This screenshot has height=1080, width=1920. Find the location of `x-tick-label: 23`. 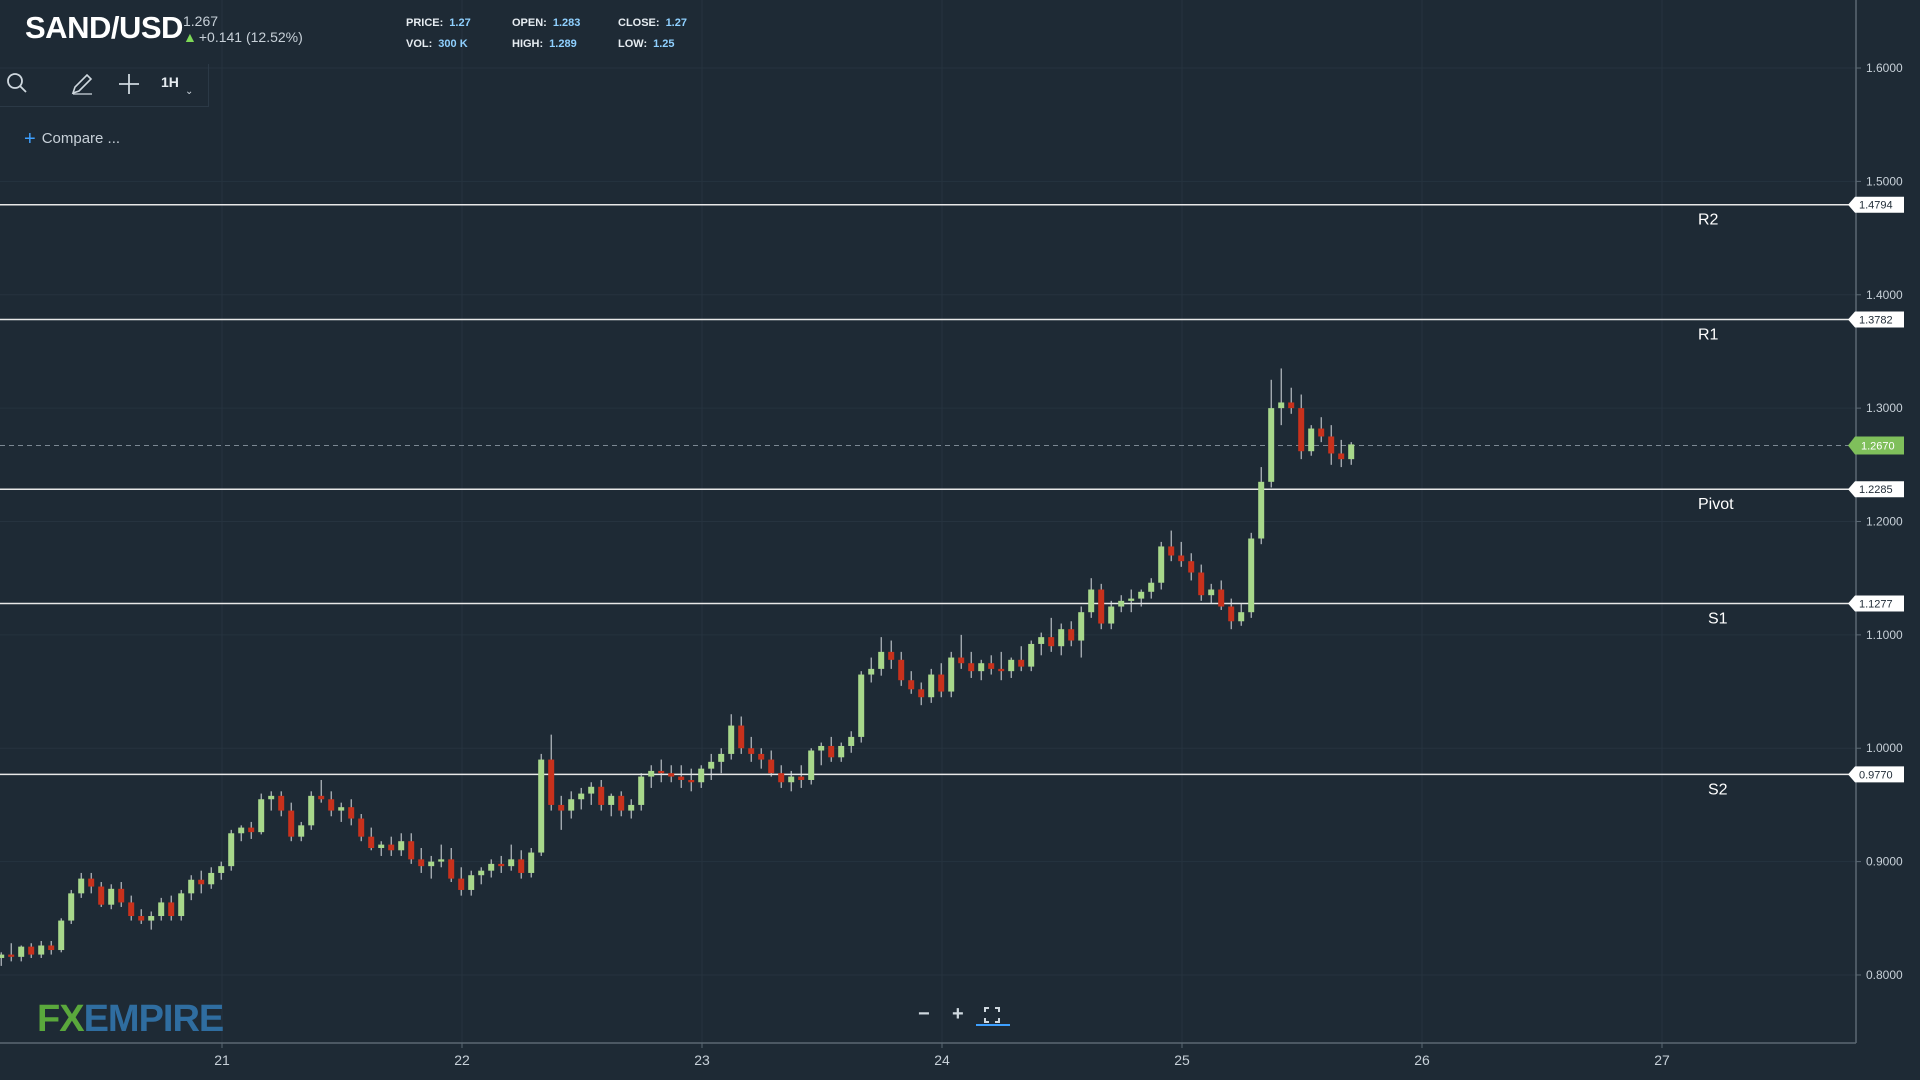

x-tick-label: 23 is located at coordinates (702, 1060).